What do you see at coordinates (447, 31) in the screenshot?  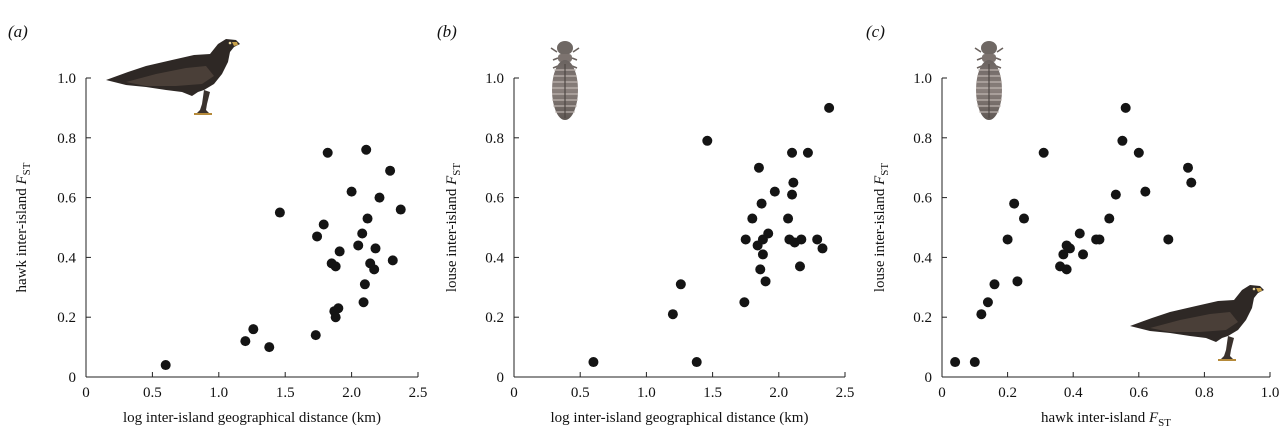 I see `panel-label: (b)` at bounding box center [447, 31].